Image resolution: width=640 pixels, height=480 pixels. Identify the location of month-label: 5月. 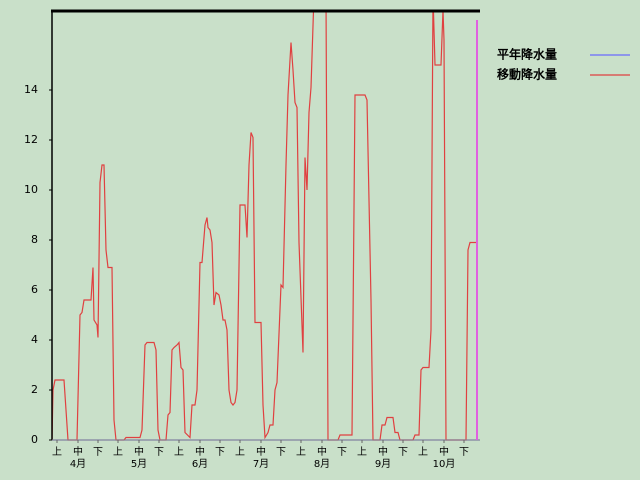
(139, 464).